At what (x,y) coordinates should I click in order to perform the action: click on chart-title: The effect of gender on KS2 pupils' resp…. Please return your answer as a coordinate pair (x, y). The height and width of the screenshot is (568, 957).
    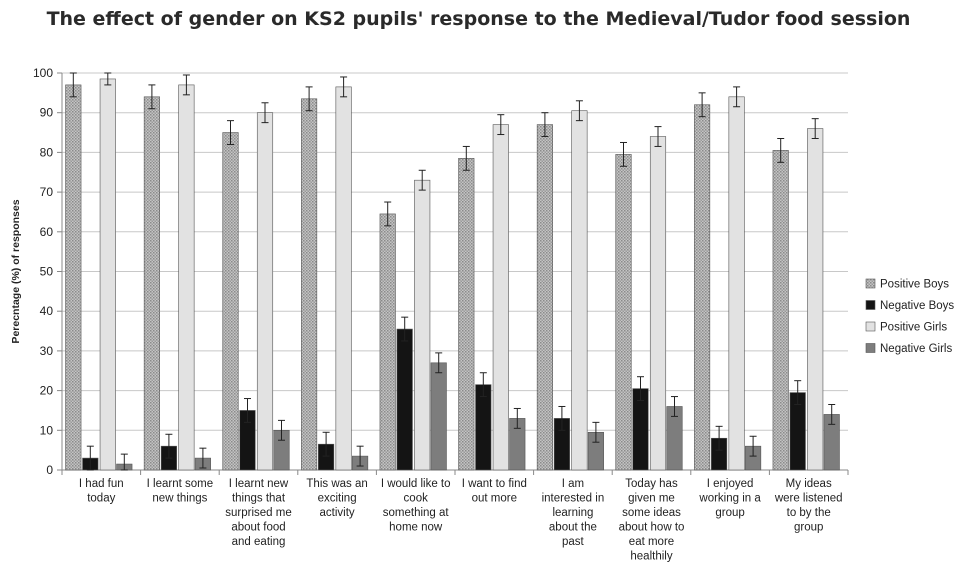
    Looking at the image, I should click on (478, 19).